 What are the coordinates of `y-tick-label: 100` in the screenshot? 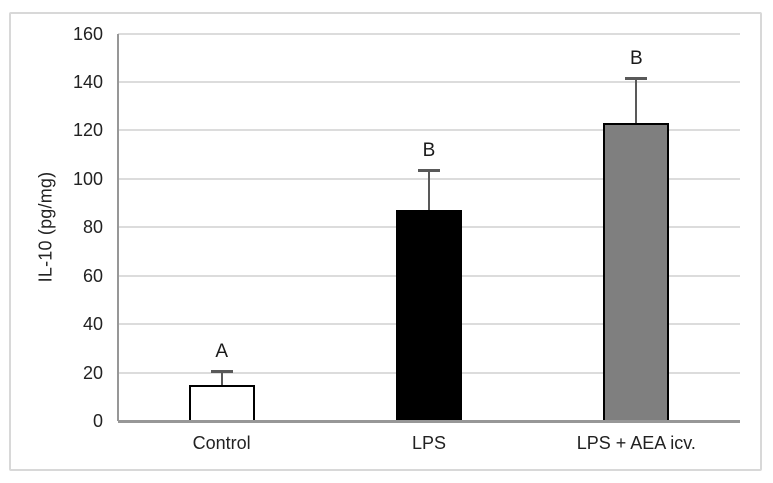 It's located at (87, 178).